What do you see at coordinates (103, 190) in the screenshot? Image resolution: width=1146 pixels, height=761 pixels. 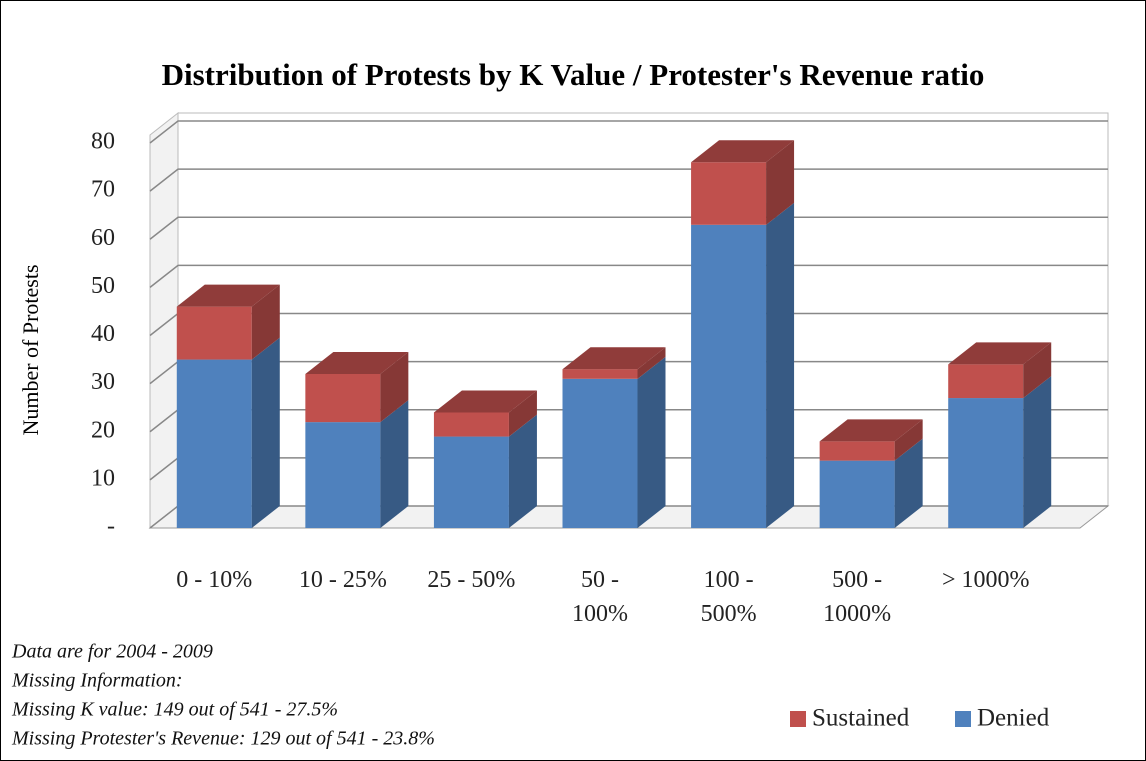 I see `y-tick-label: 70` at bounding box center [103, 190].